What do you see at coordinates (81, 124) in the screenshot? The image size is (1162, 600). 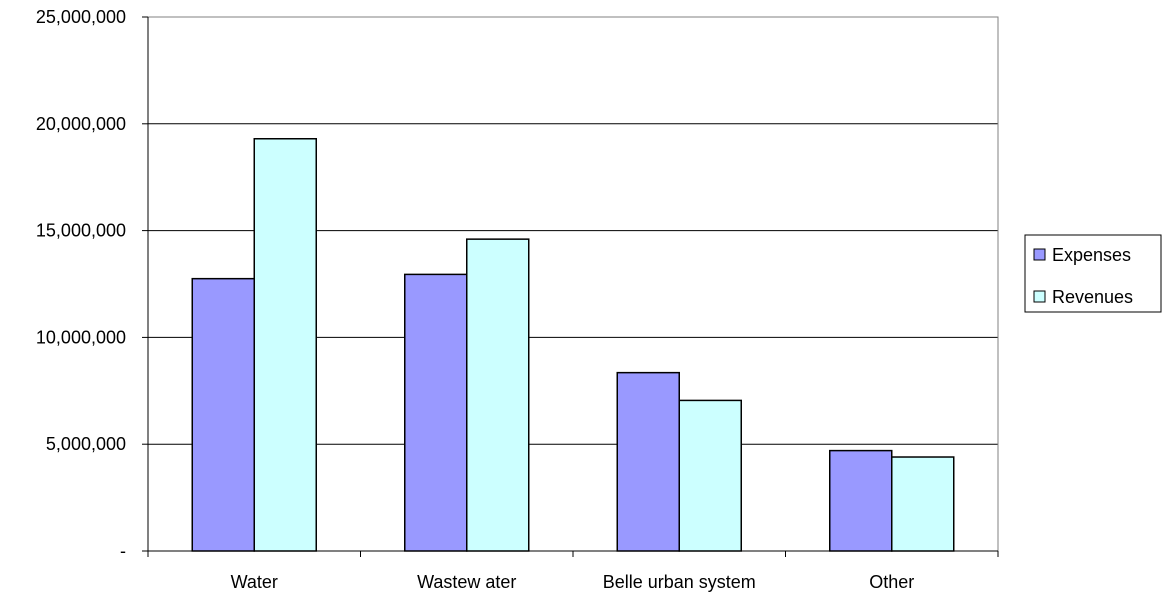 I see `y-tick-label: 20,000,000` at bounding box center [81, 124].